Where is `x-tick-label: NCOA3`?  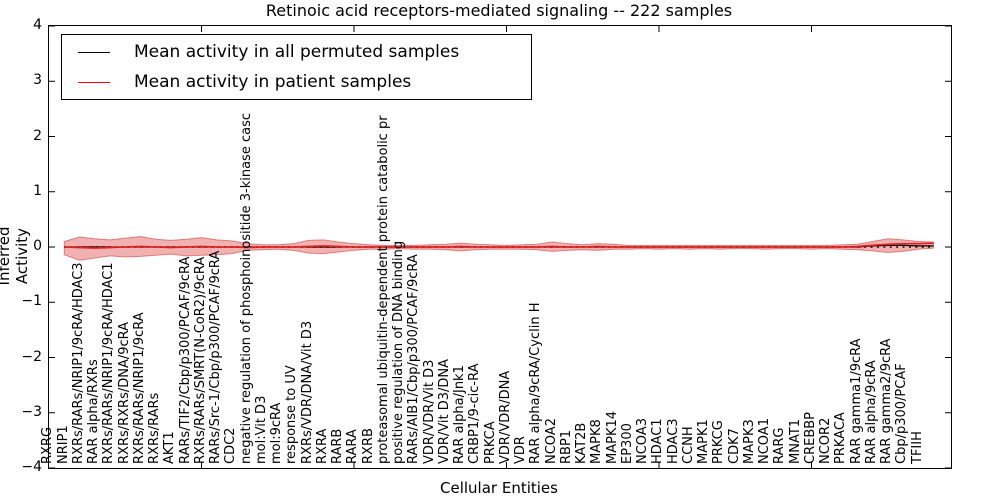
x-tick-label: NCOA3 is located at coordinates (642, 441).